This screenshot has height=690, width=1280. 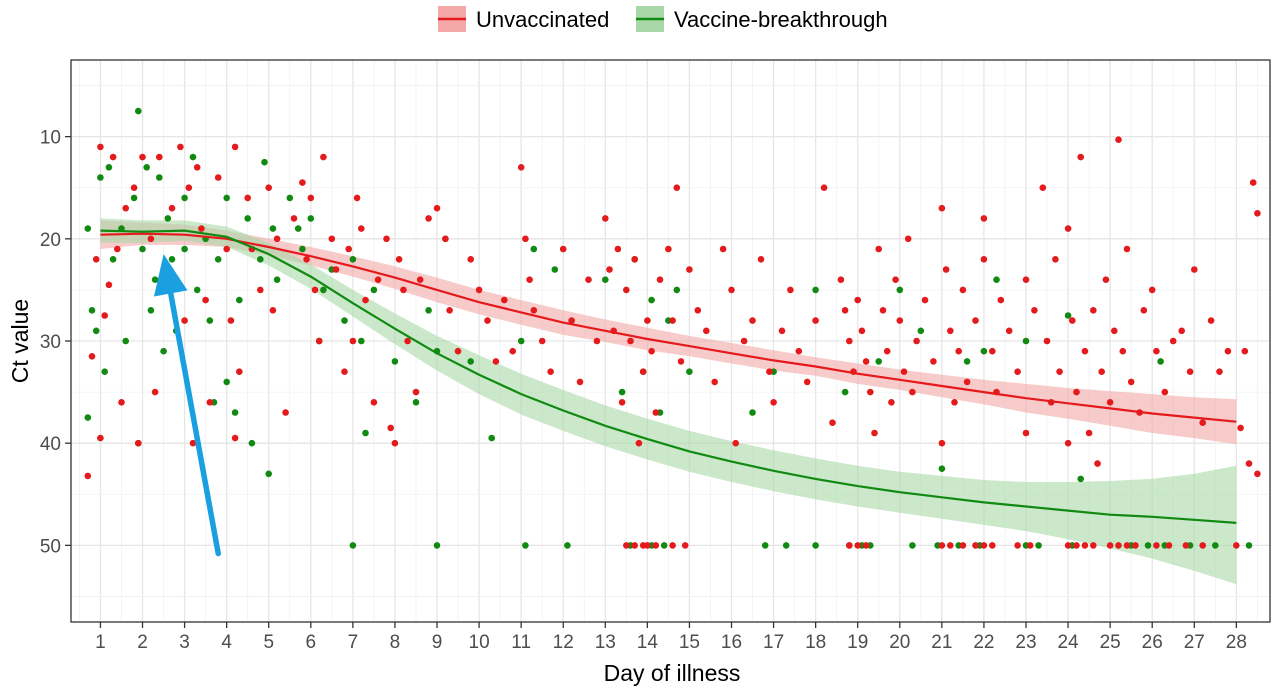 What do you see at coordinates (899, 642) in the screenshot?
I see `x-tick-label: 20` at bounding box center [899, 642].